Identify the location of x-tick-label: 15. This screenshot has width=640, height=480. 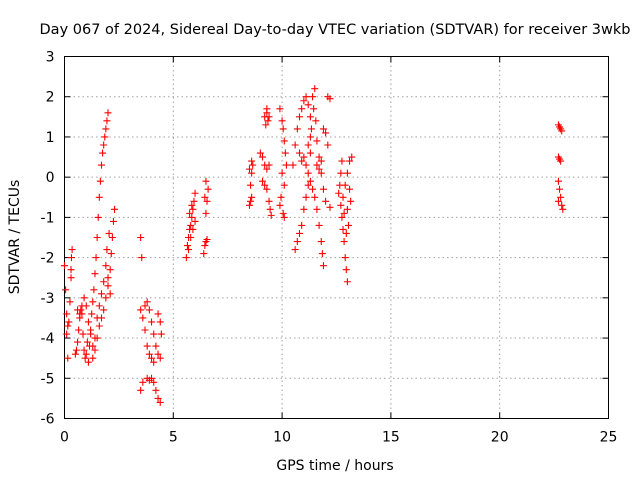
(391, 438).